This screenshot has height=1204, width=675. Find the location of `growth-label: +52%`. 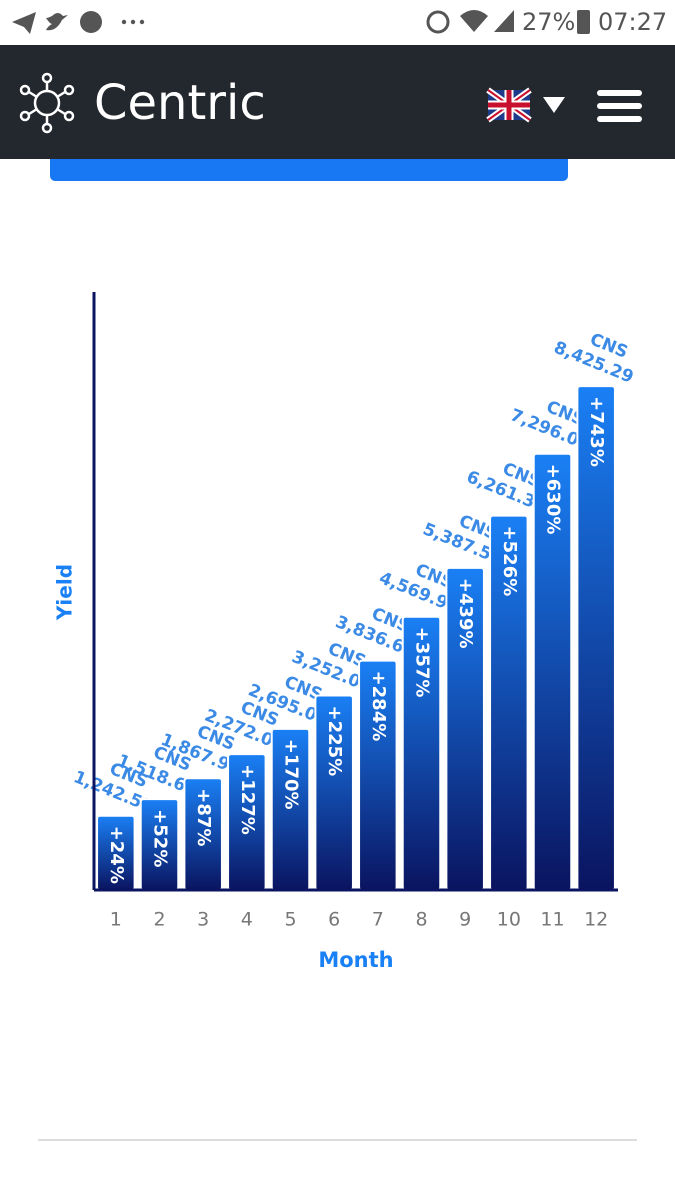

growth-label: +52% is located at coordinates (160, 838).